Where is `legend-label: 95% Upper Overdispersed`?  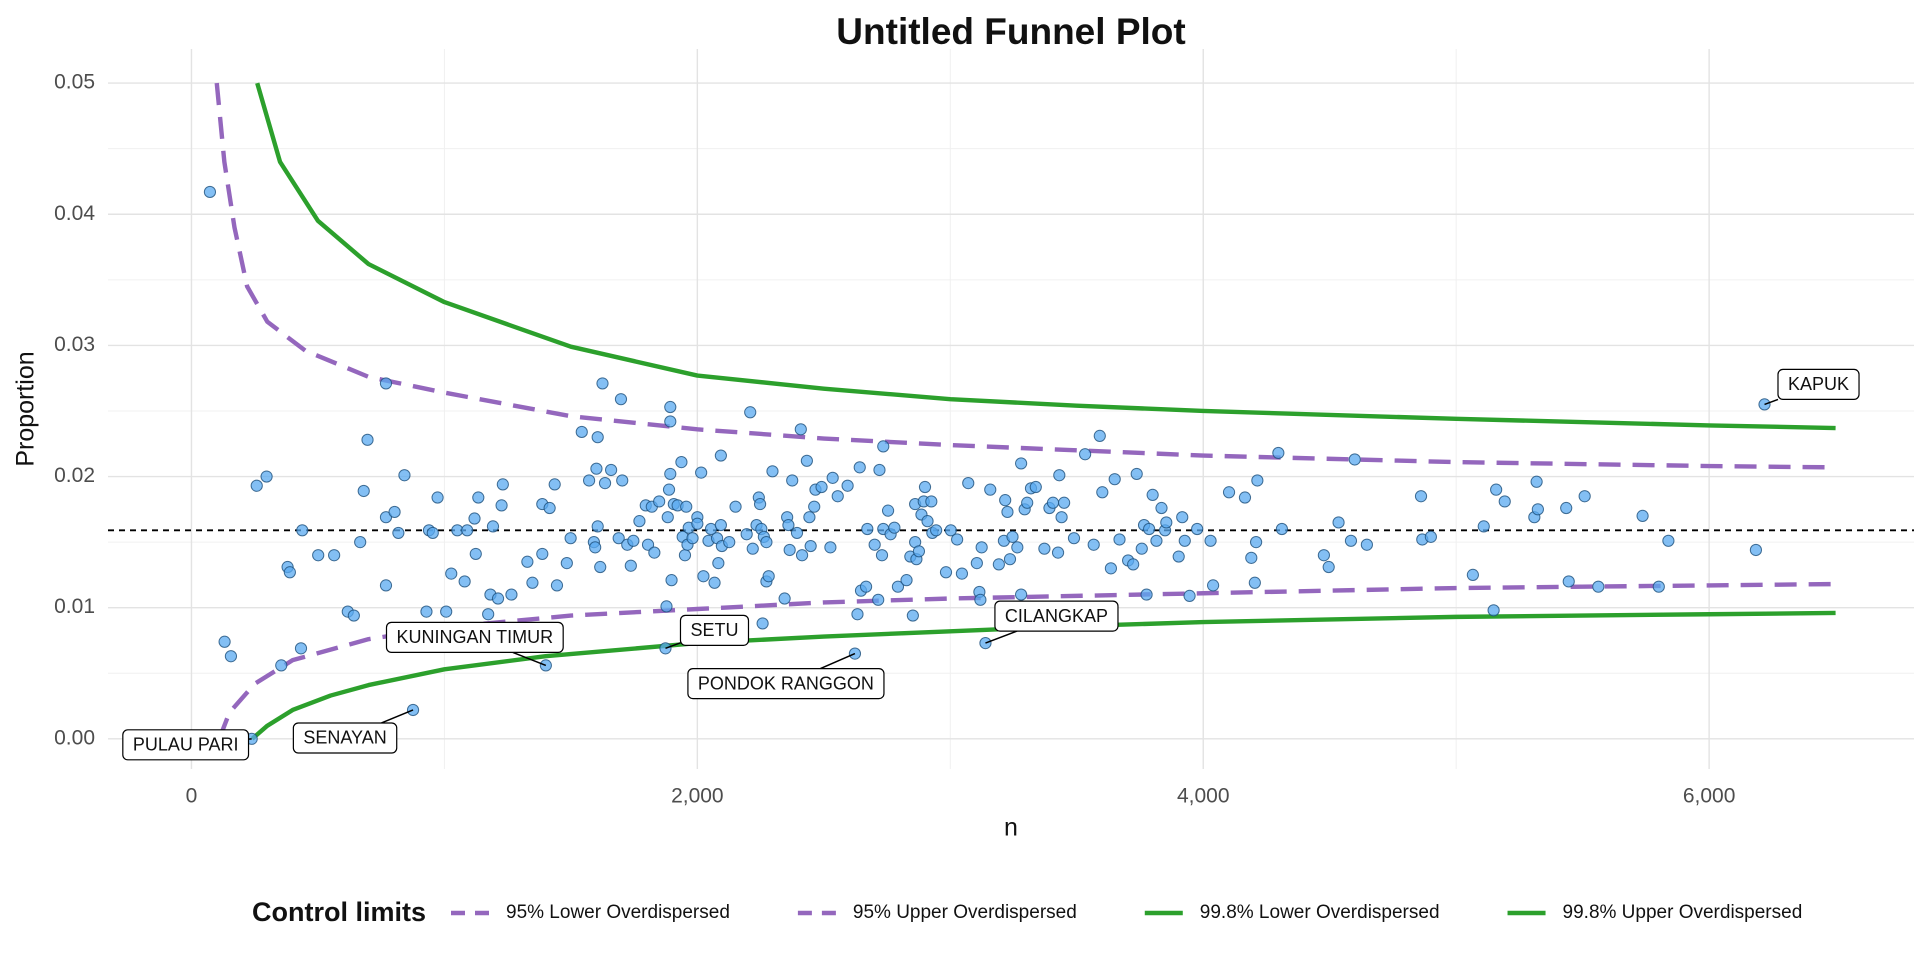
legend-label: 95% Upper Overdispersed is located at coordinates (965, 912).